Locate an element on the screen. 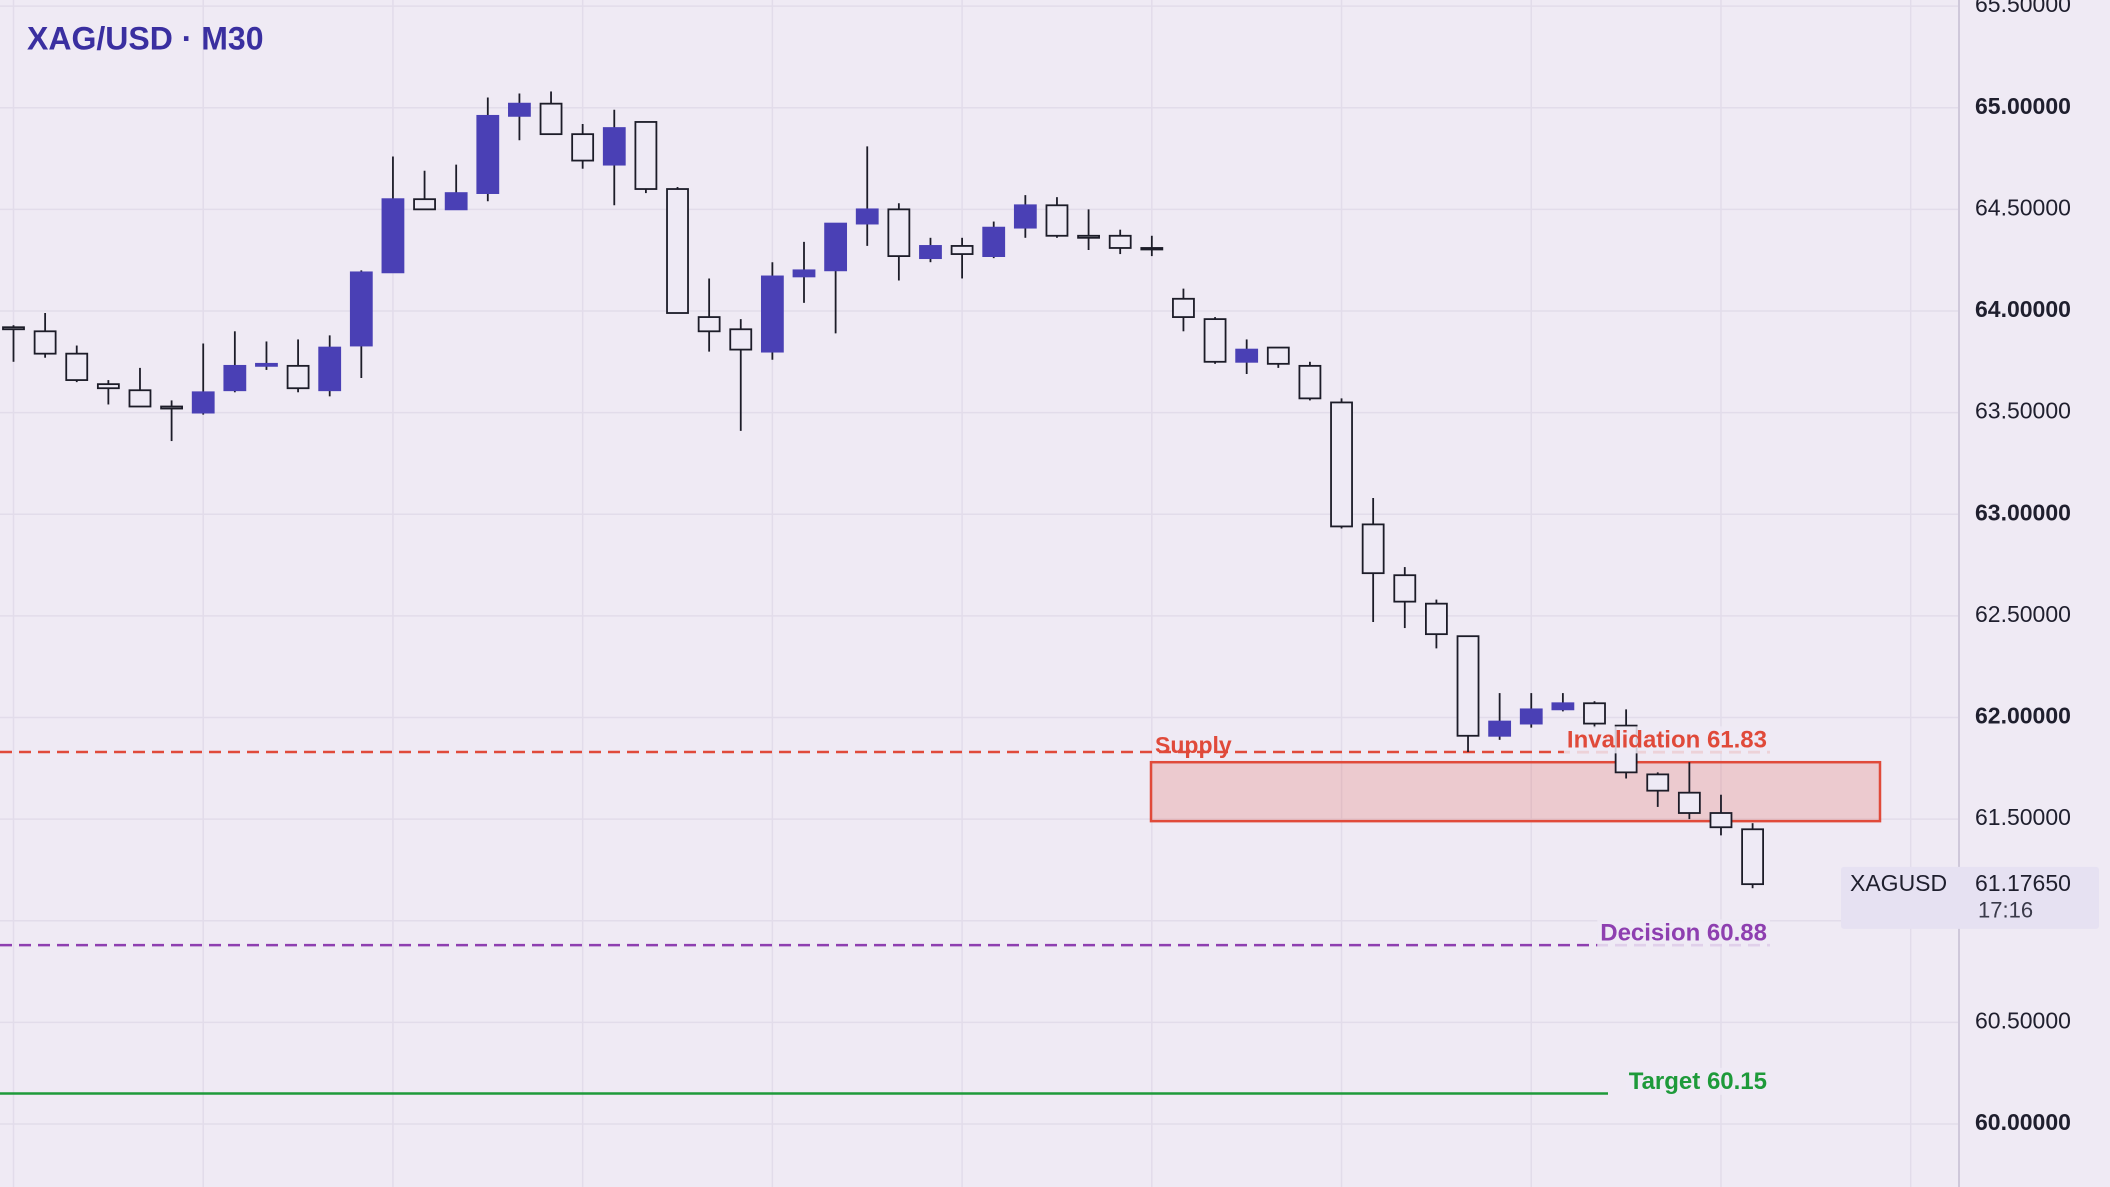 Image resolution: width=2110 pixels, height=1187 pixels. y-tick-label: 62.00000 is located at coordinates (2023, 716).